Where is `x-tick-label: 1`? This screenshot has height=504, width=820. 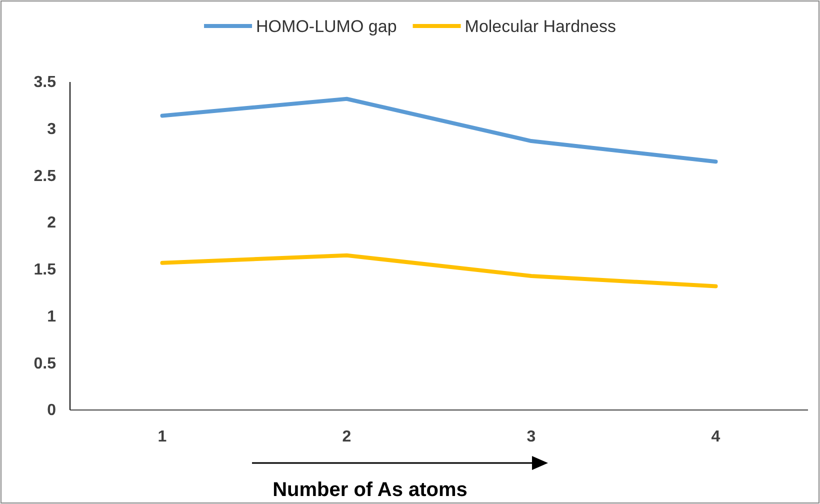 x-tick-label: 1 is located at coordinates (162, 437).